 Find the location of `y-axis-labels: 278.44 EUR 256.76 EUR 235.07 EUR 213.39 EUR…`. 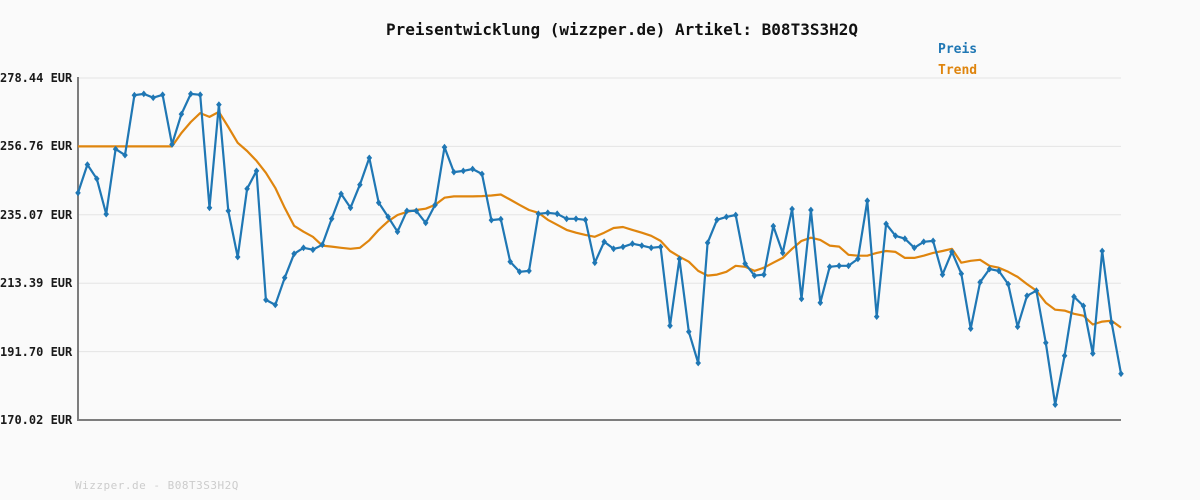

y-axis-labels: 278.44 EUR 256.76 EUR 235.07 EUR 213.39 EUR… is located at coordinates (37, 250).